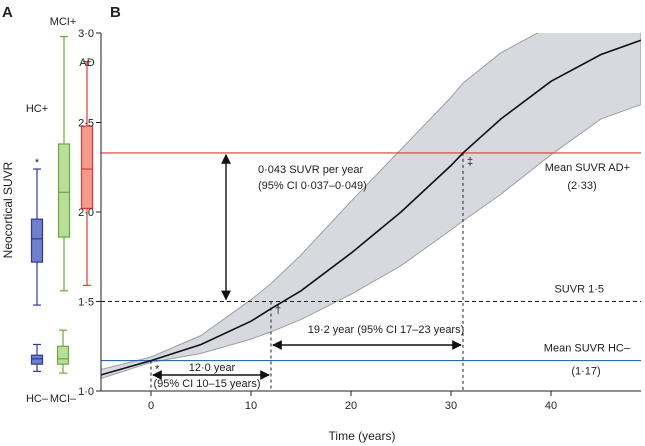 This screenshot has width=645, height=446. I want to click on x-tick-label-0: 0, so click(151, 406).